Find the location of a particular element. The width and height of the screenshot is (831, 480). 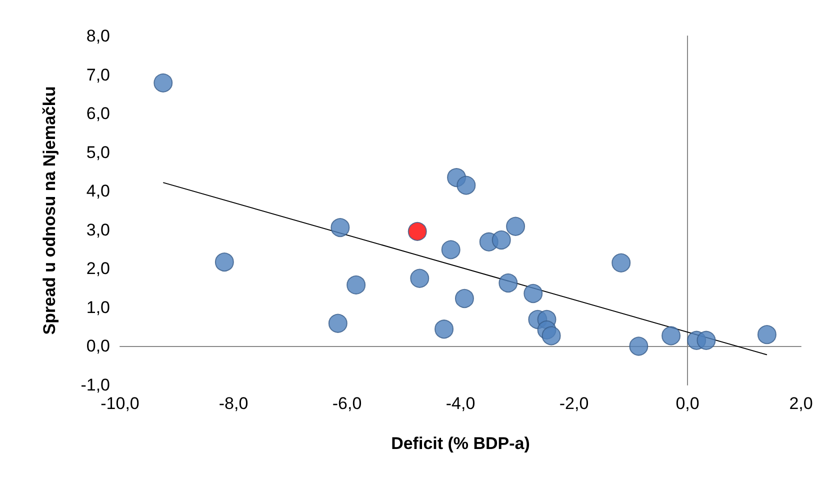

x-axis-title: Deficit (% BDP-a) is located at coordinates (460, 443).